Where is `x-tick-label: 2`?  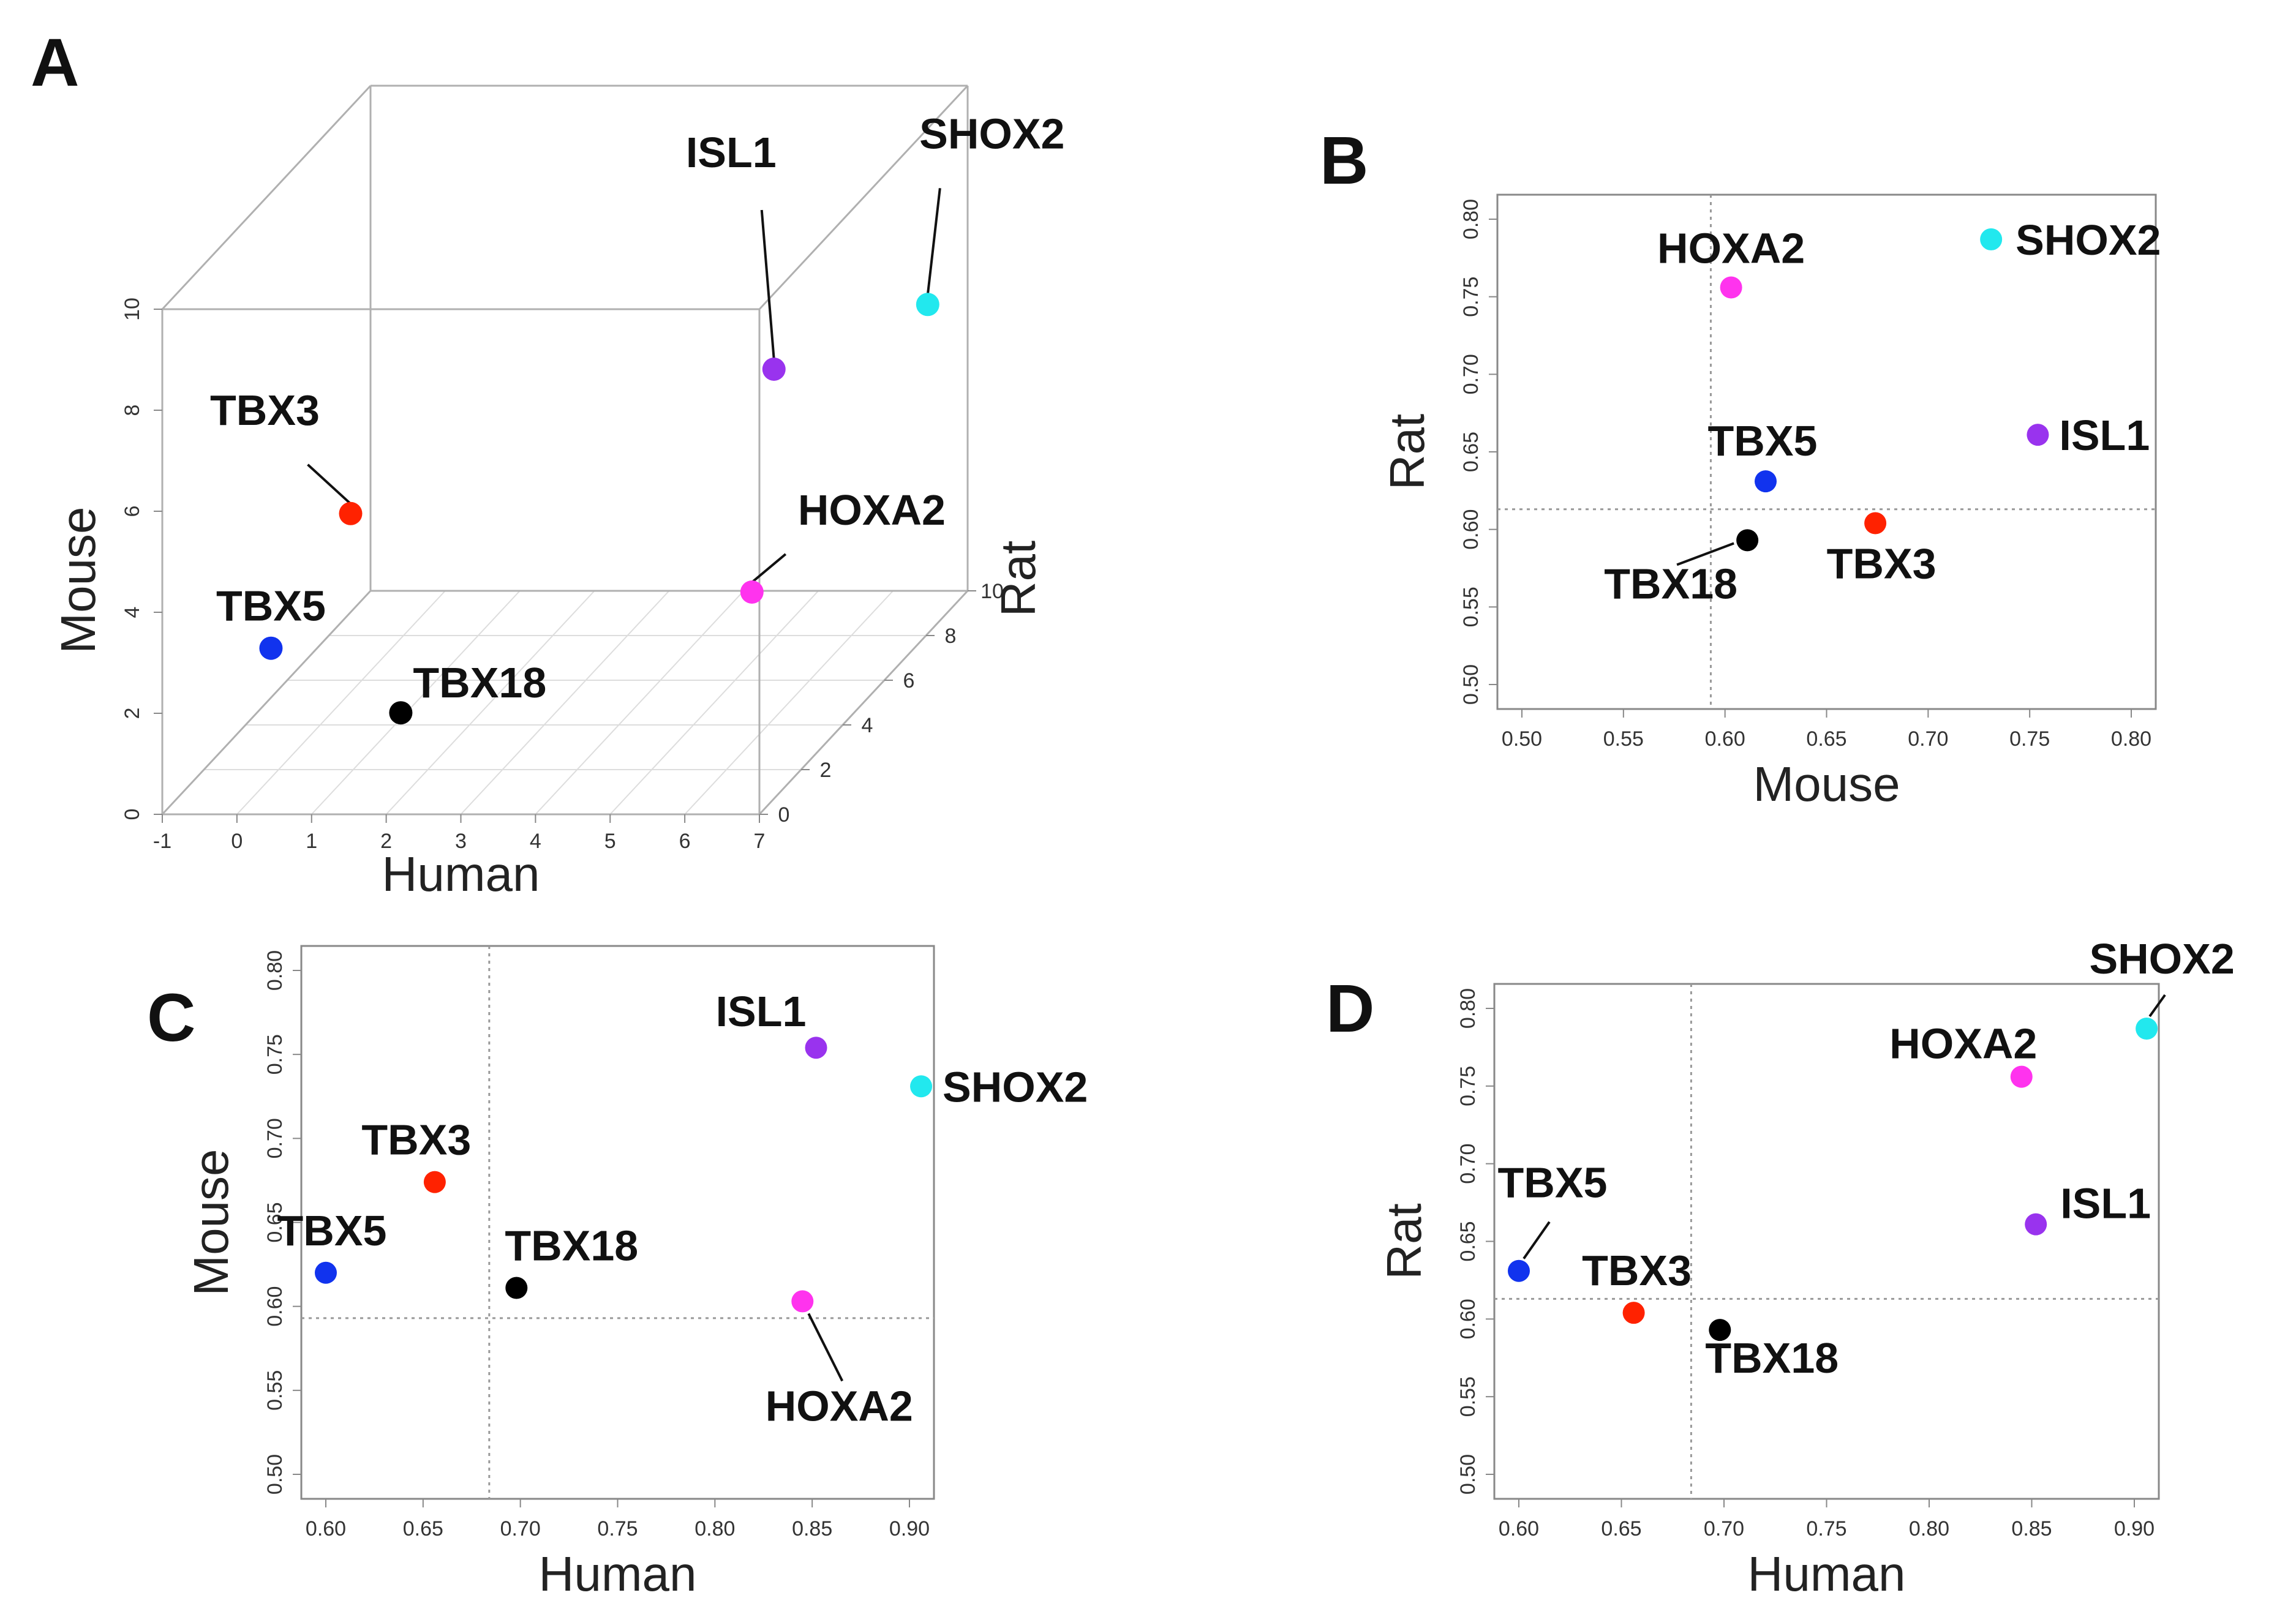 x-tick-label: 2 is located at coordinates (386, 841).